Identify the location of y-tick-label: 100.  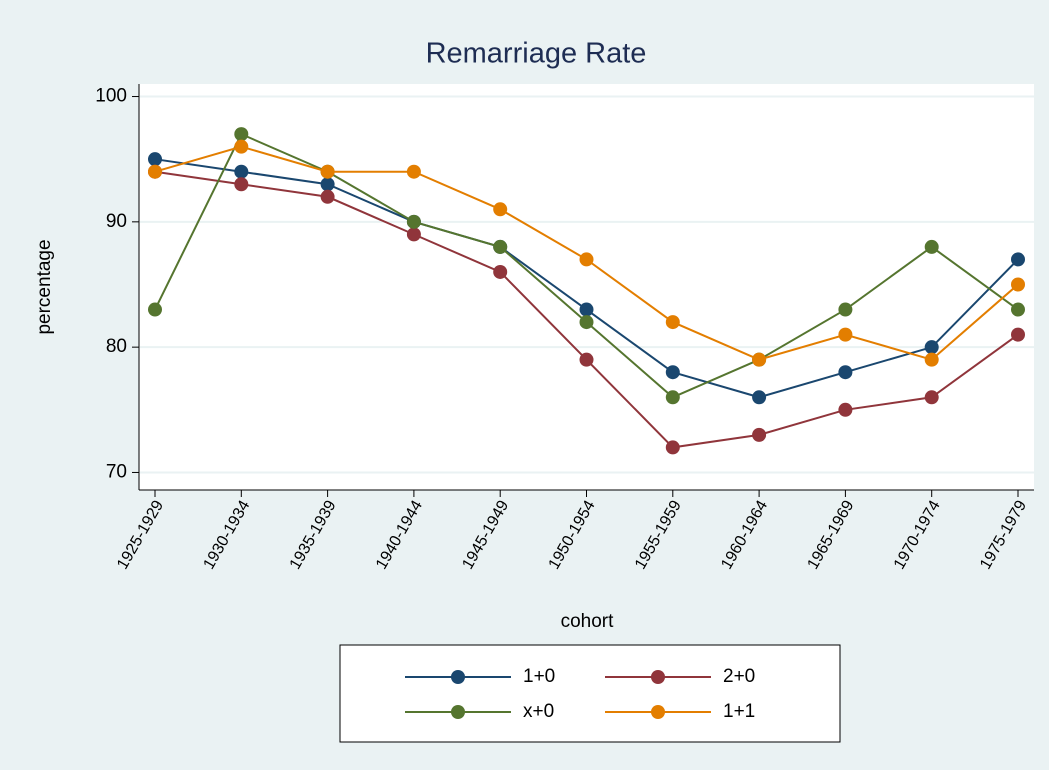
(111, 96).